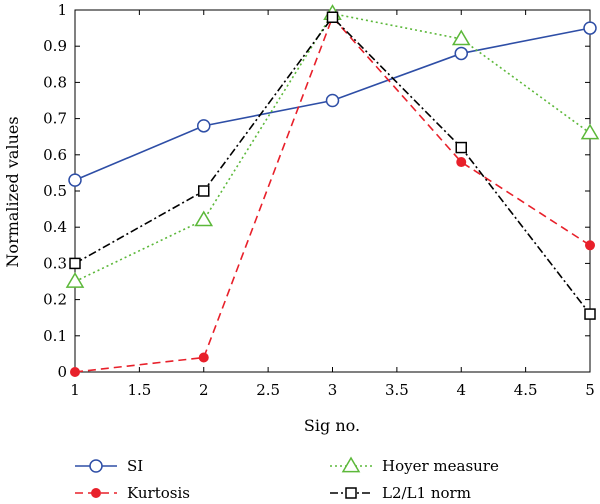  What do you see at coordinates (135, 466) in the screenshot?
I see `legend-label: SI` at bounding box center [135, 466].